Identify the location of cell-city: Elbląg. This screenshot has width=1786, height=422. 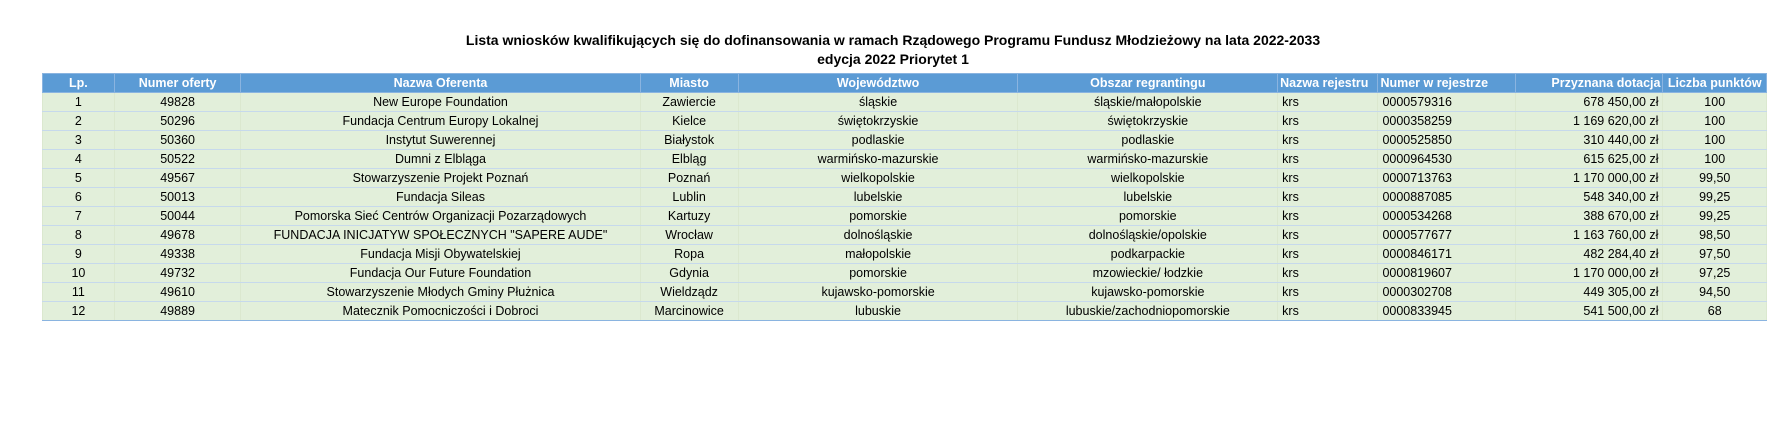
(689, 159).